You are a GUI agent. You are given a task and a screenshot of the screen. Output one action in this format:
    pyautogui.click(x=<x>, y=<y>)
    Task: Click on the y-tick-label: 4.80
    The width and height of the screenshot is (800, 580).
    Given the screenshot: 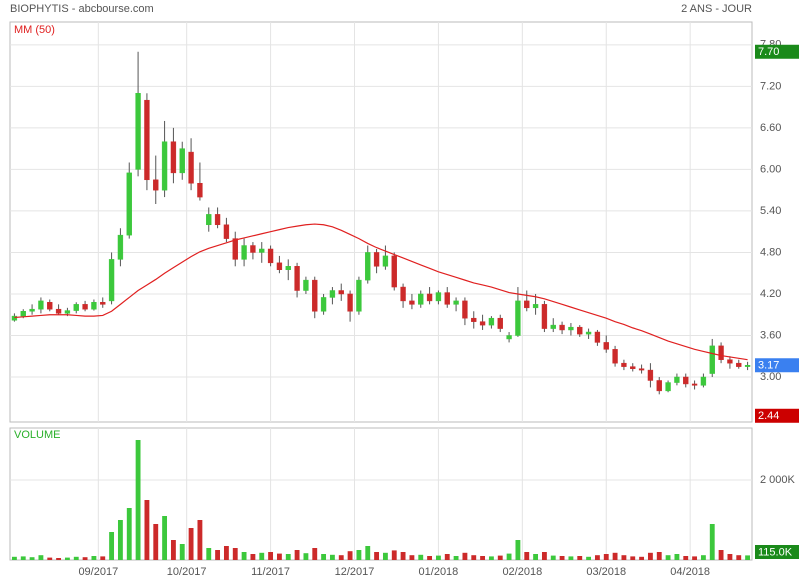 What is the action you would take?
    pyautogui.click(x=770, y=252)
    